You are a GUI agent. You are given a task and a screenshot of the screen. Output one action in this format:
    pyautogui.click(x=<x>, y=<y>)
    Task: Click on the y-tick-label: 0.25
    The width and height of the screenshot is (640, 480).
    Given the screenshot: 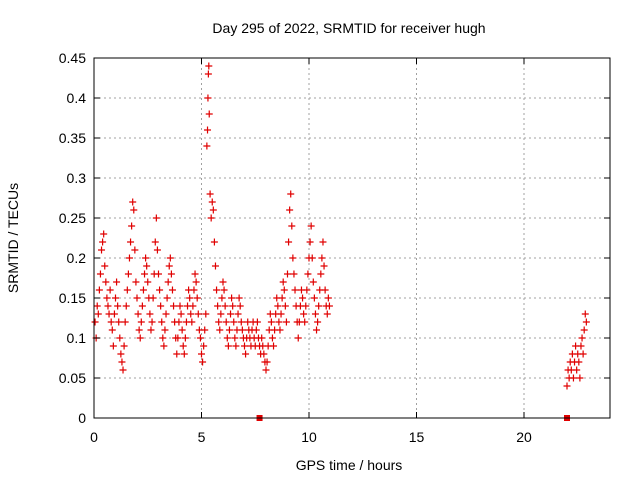 What is the action you would take?
    pyautogui.click(x=72, y=218)
    